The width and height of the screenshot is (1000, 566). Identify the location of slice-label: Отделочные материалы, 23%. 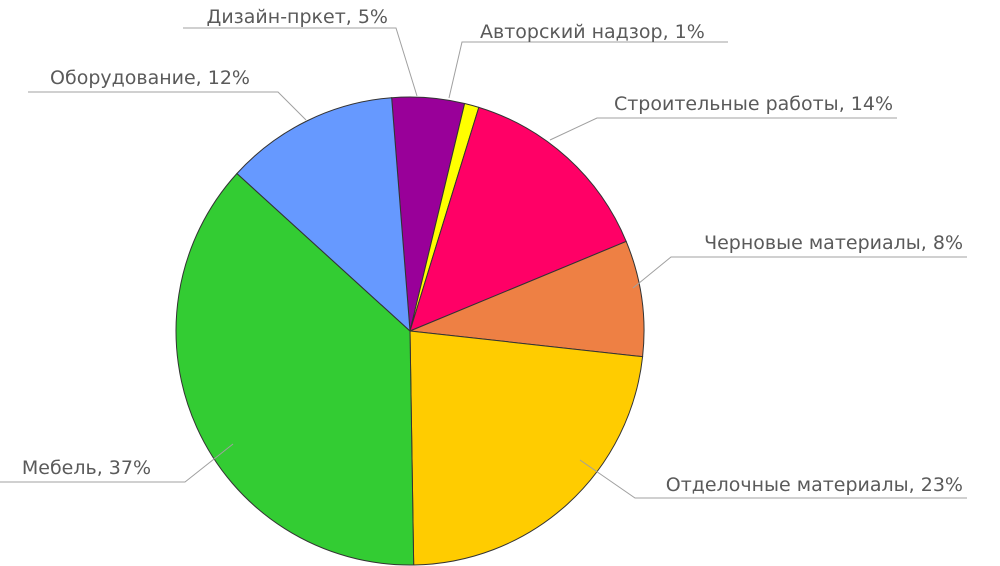
(814, 485).